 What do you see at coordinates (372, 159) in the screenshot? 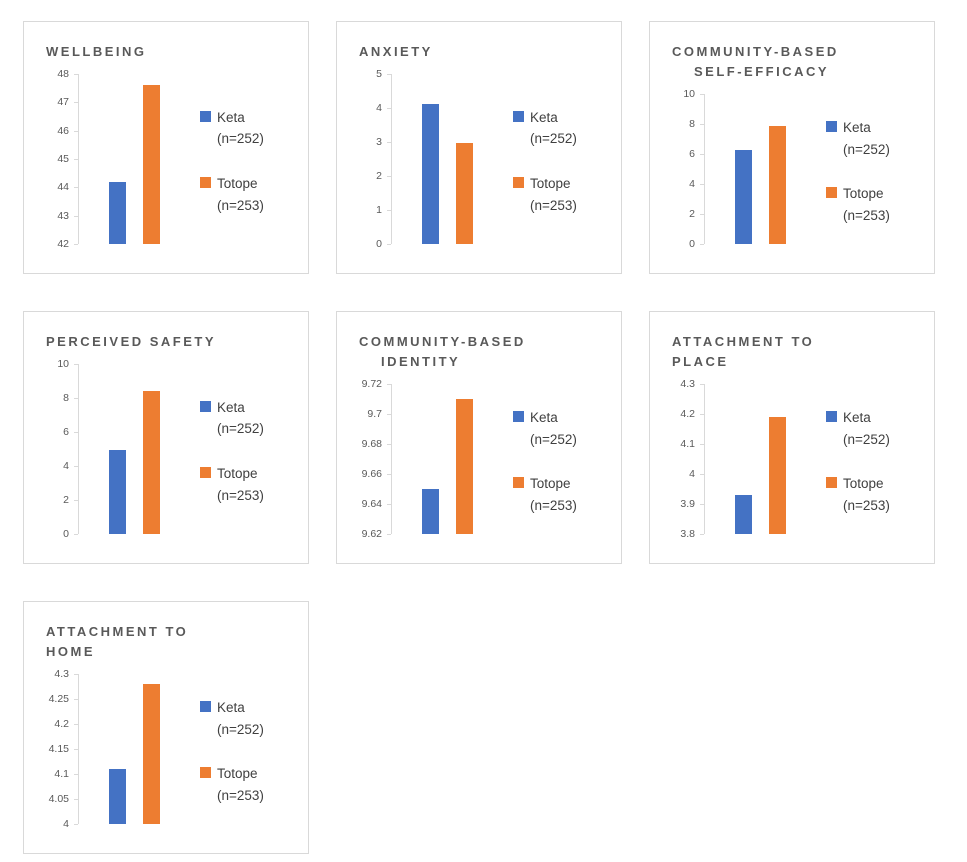
I see `y-axis-tick-labels: 5 4 3 2 1 0` at bounding box center [372, 159].